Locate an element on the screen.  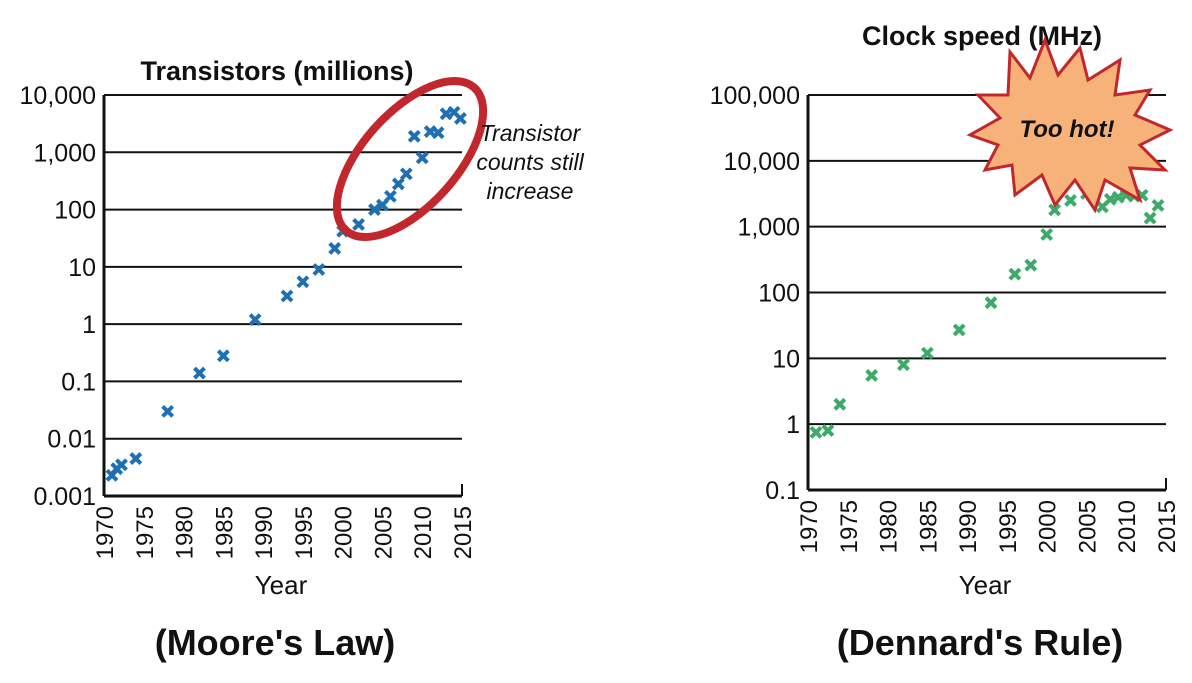
highlight-ellipse is located at coordinates (410, 159).